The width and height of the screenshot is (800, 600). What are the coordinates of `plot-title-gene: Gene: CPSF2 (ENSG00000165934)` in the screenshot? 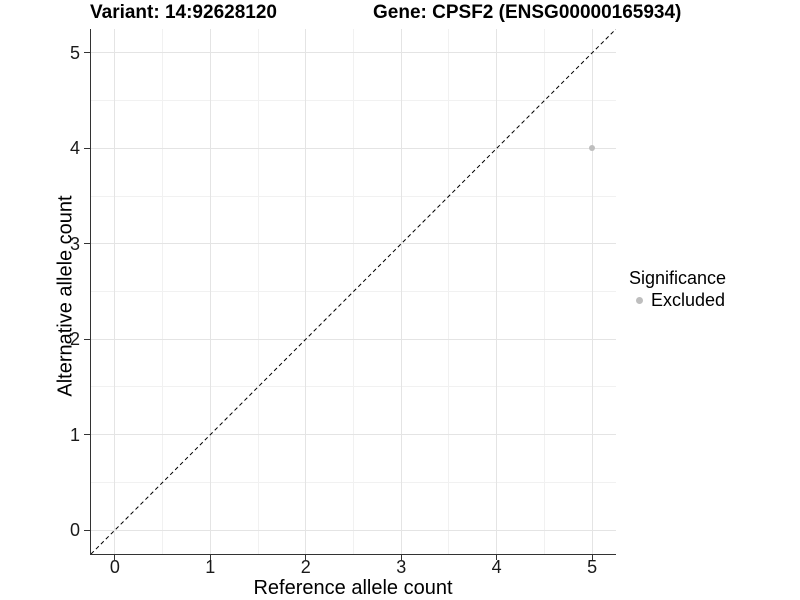 It's located at (527, 12).